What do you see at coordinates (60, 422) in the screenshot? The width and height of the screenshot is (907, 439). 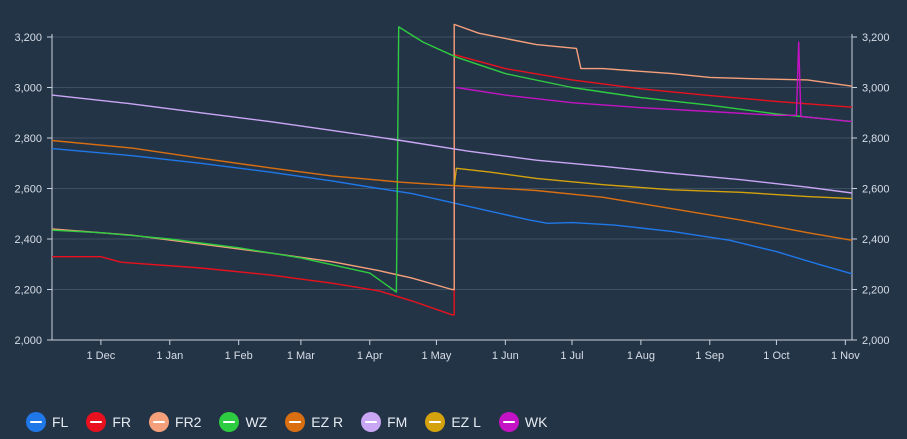 I see `legend-label: FL` at bounding box center [60, 422].